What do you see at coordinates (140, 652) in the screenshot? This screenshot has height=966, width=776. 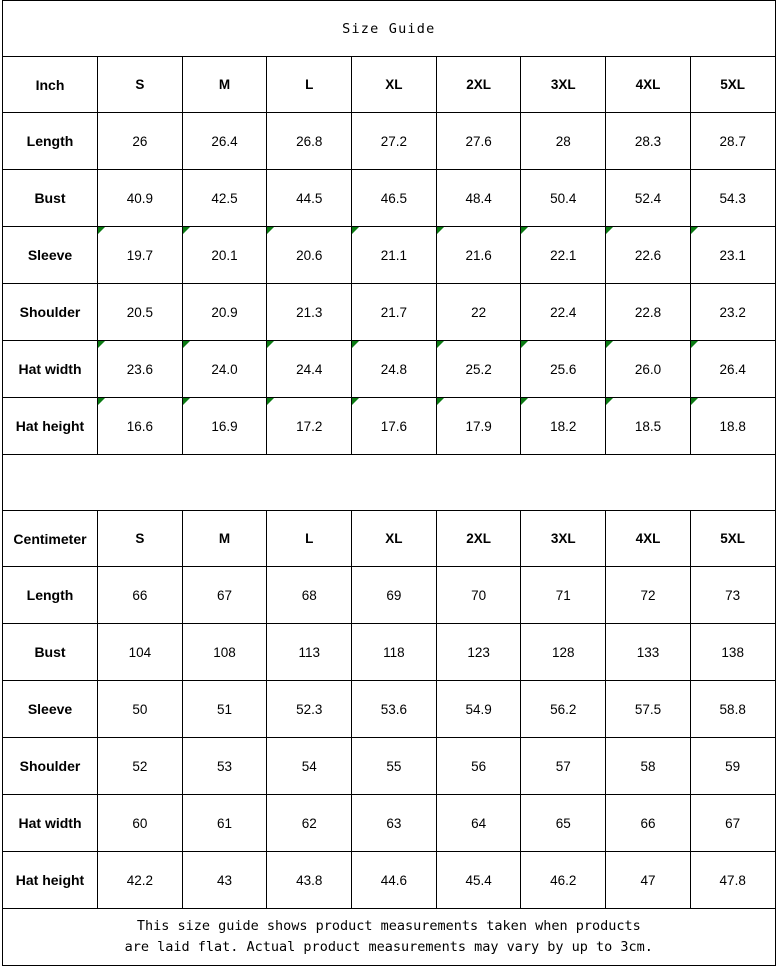 I see `cell-bust-s: 104` at bounding box center [140, 652].